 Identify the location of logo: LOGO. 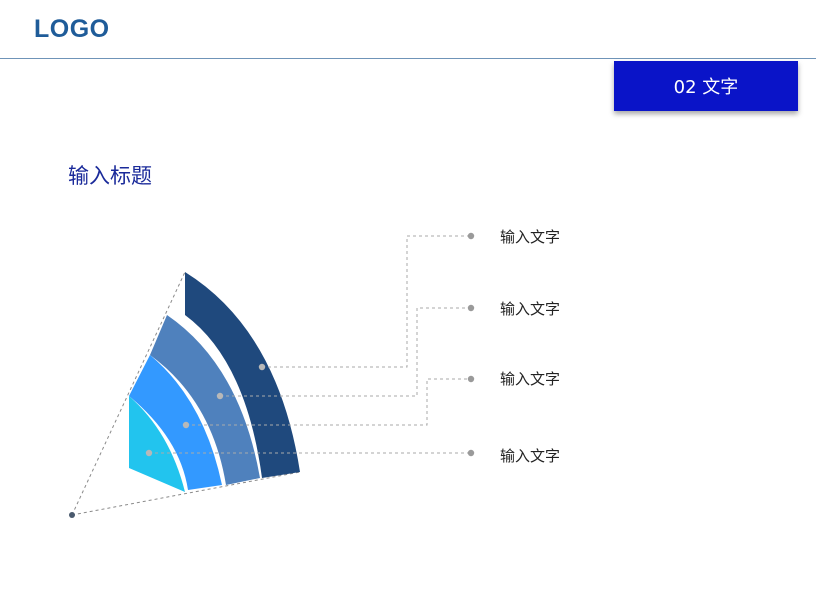
(72, 29).